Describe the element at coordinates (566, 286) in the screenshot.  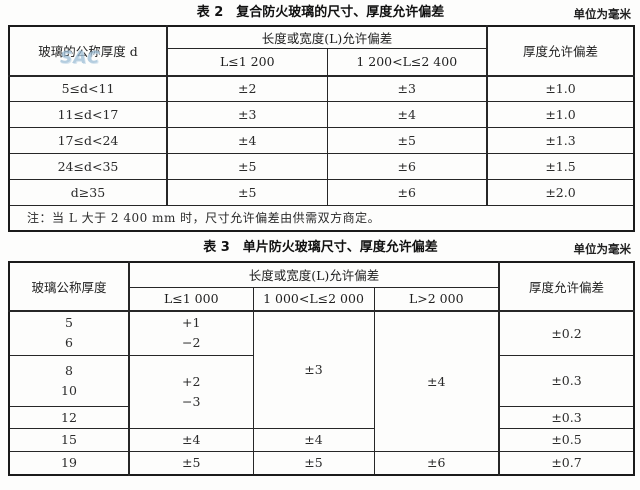
I see `t3-header-thickness-tolerance: 厚度允许偏差` at that location.